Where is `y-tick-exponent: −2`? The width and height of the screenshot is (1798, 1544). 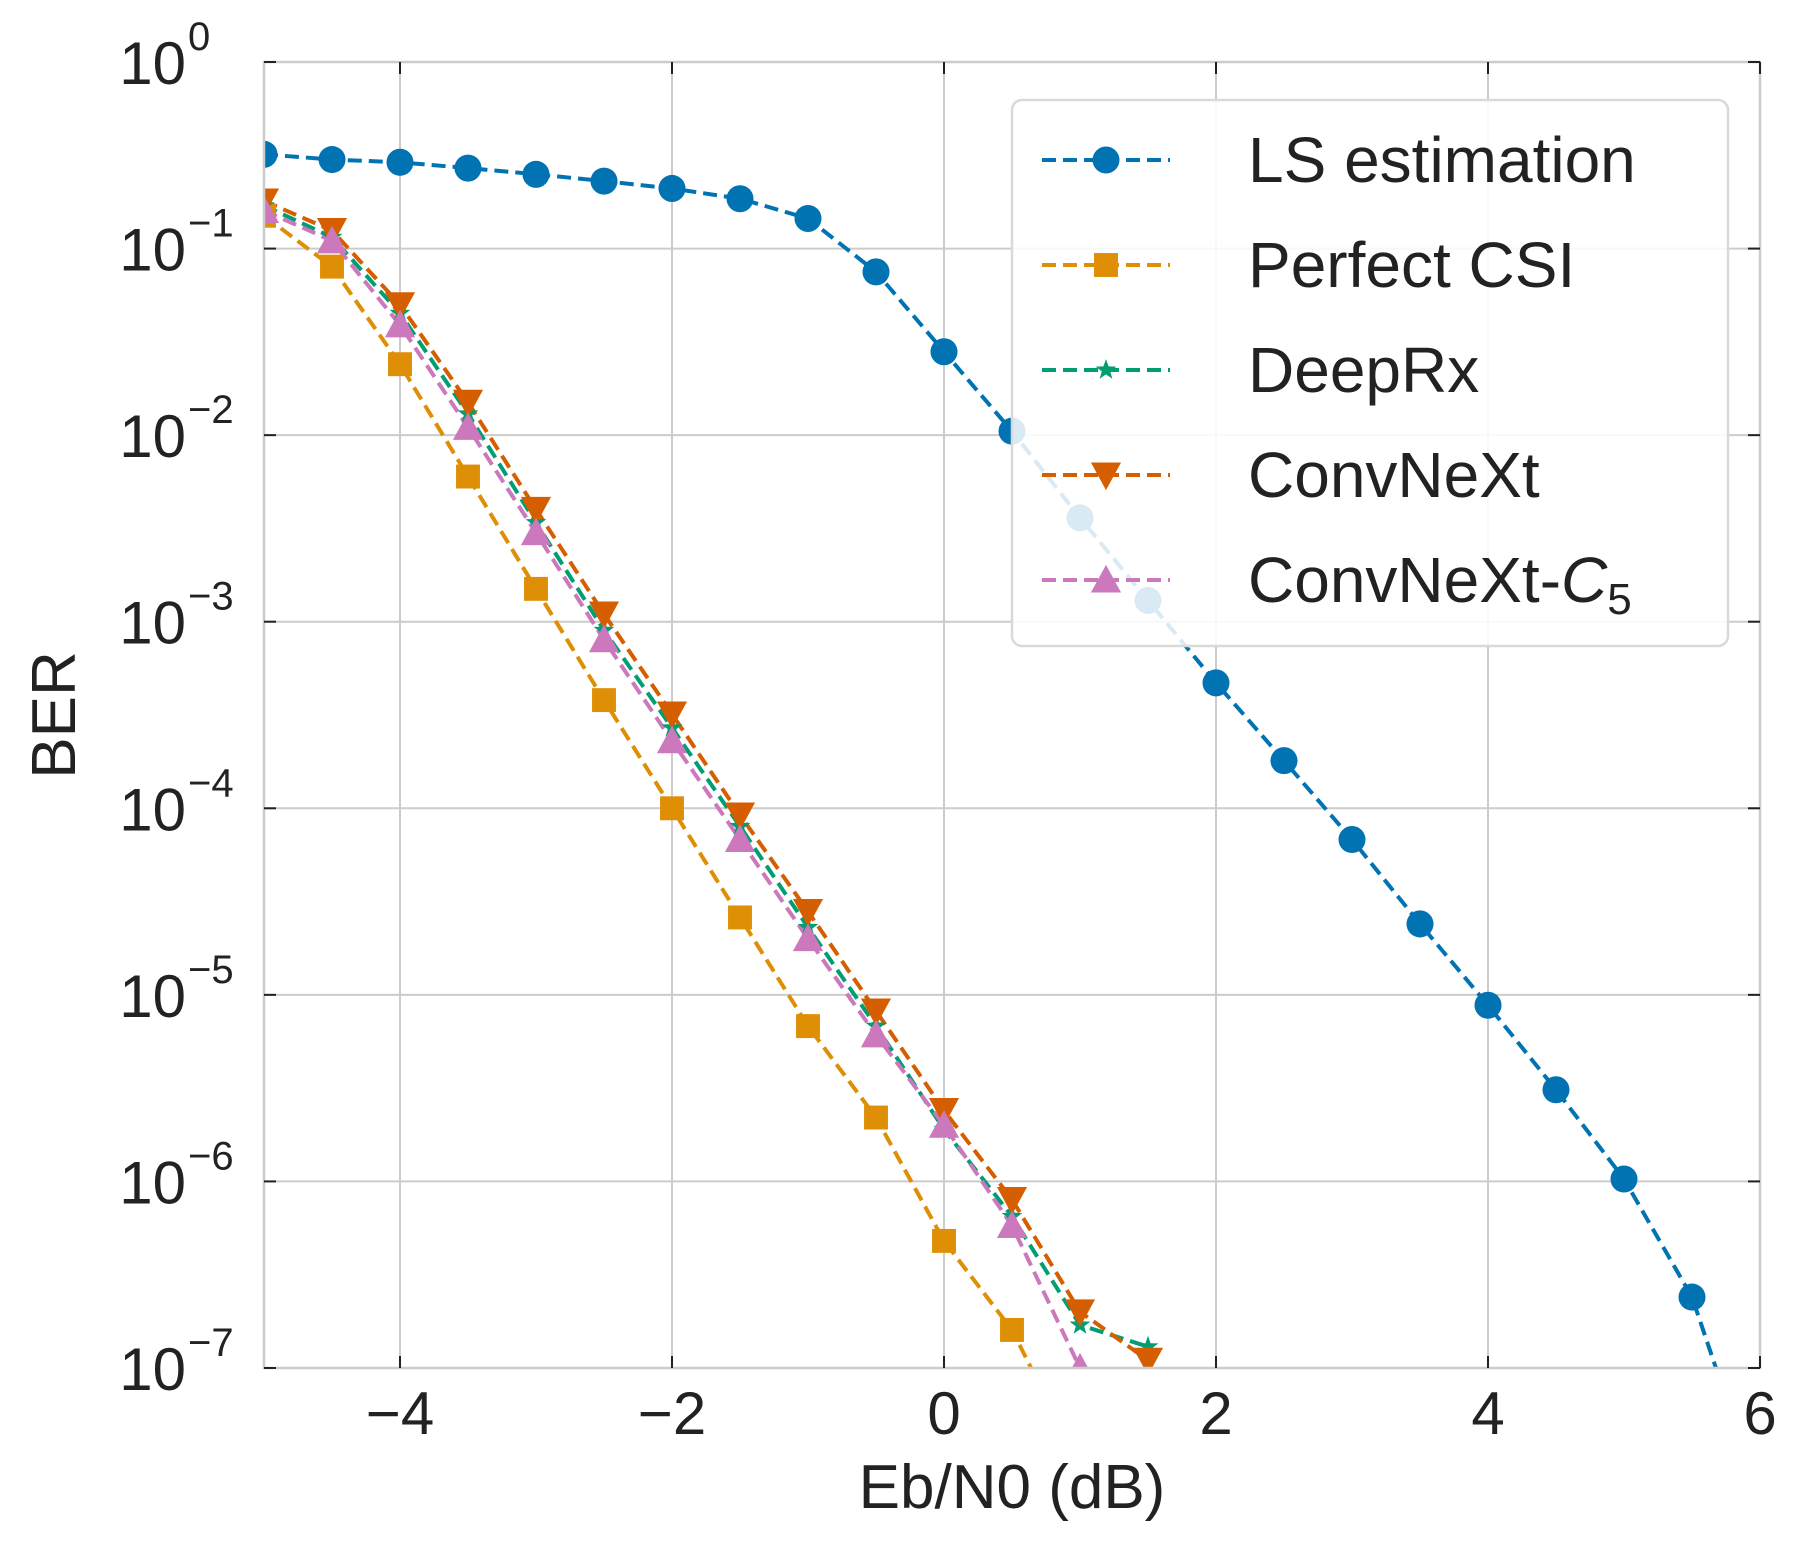 y-tick-exponent: −2 is located at coordinates (211, 410).